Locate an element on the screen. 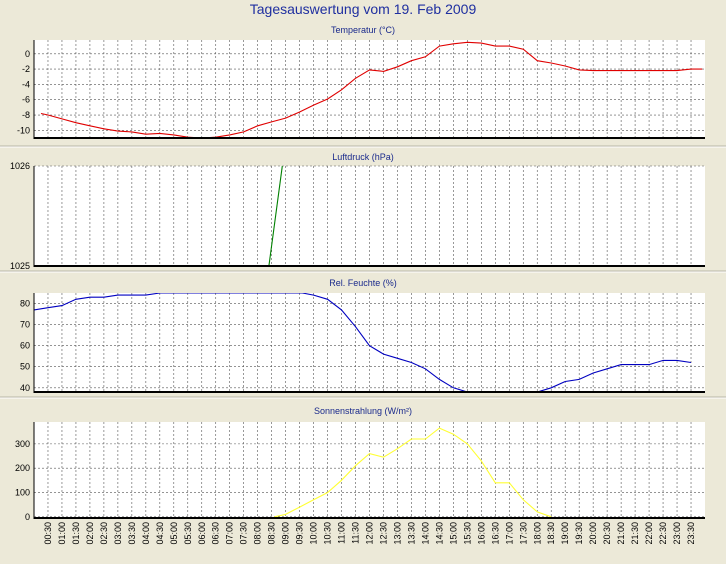 The image size is (726, 564). x-tick-label: 02:00 is located at coordinates (90, 533).